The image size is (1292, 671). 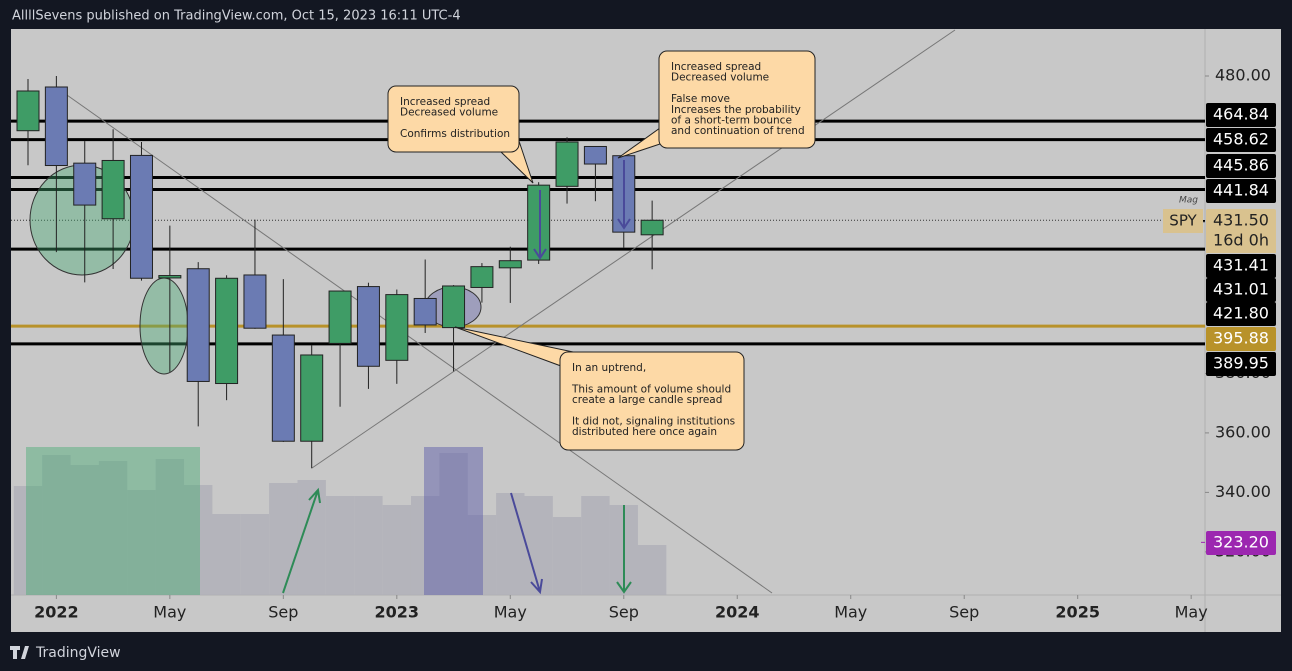 I want to click on price-badge-label: 421.80, so click(x=1241, y=313).